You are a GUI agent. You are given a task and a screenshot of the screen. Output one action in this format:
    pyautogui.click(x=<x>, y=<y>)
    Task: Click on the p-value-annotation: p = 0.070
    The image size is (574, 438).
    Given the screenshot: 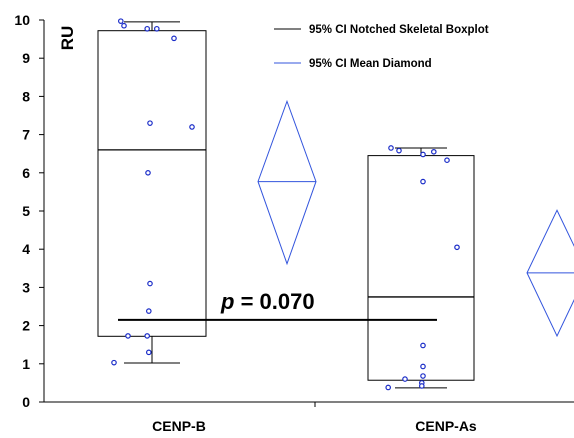 What is the action you would take?
    pyautogui.click(x=277, y=305)
    